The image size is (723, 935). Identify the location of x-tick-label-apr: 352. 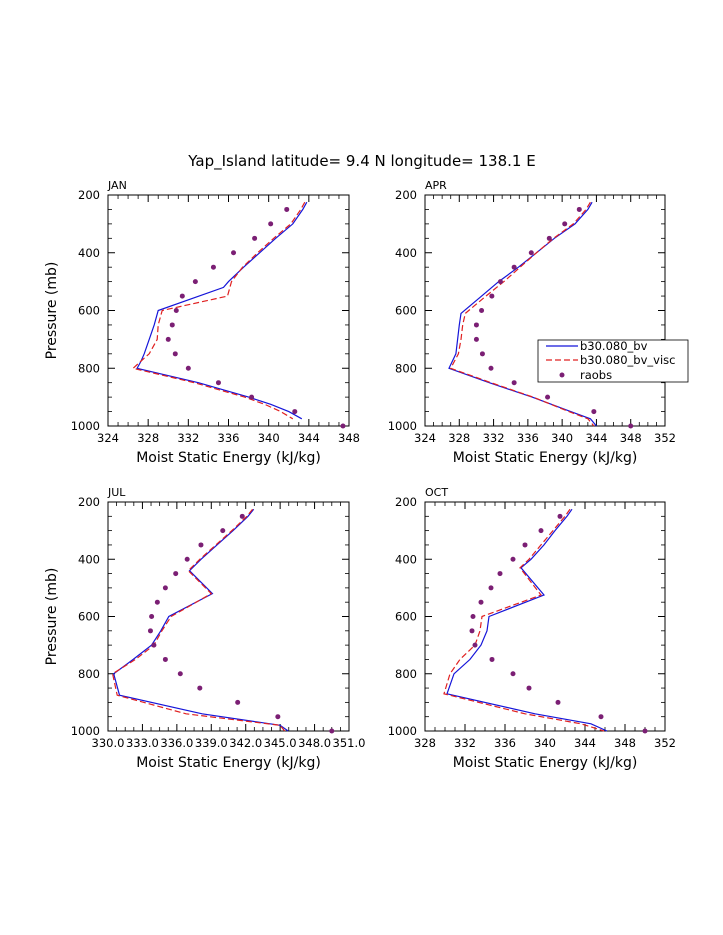
(665, 438).